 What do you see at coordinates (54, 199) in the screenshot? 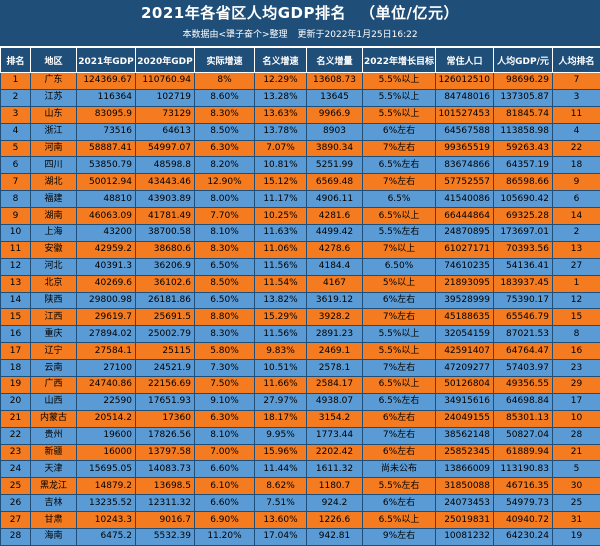
I see `table-cell: 福建` at bounding box center [54, 199].